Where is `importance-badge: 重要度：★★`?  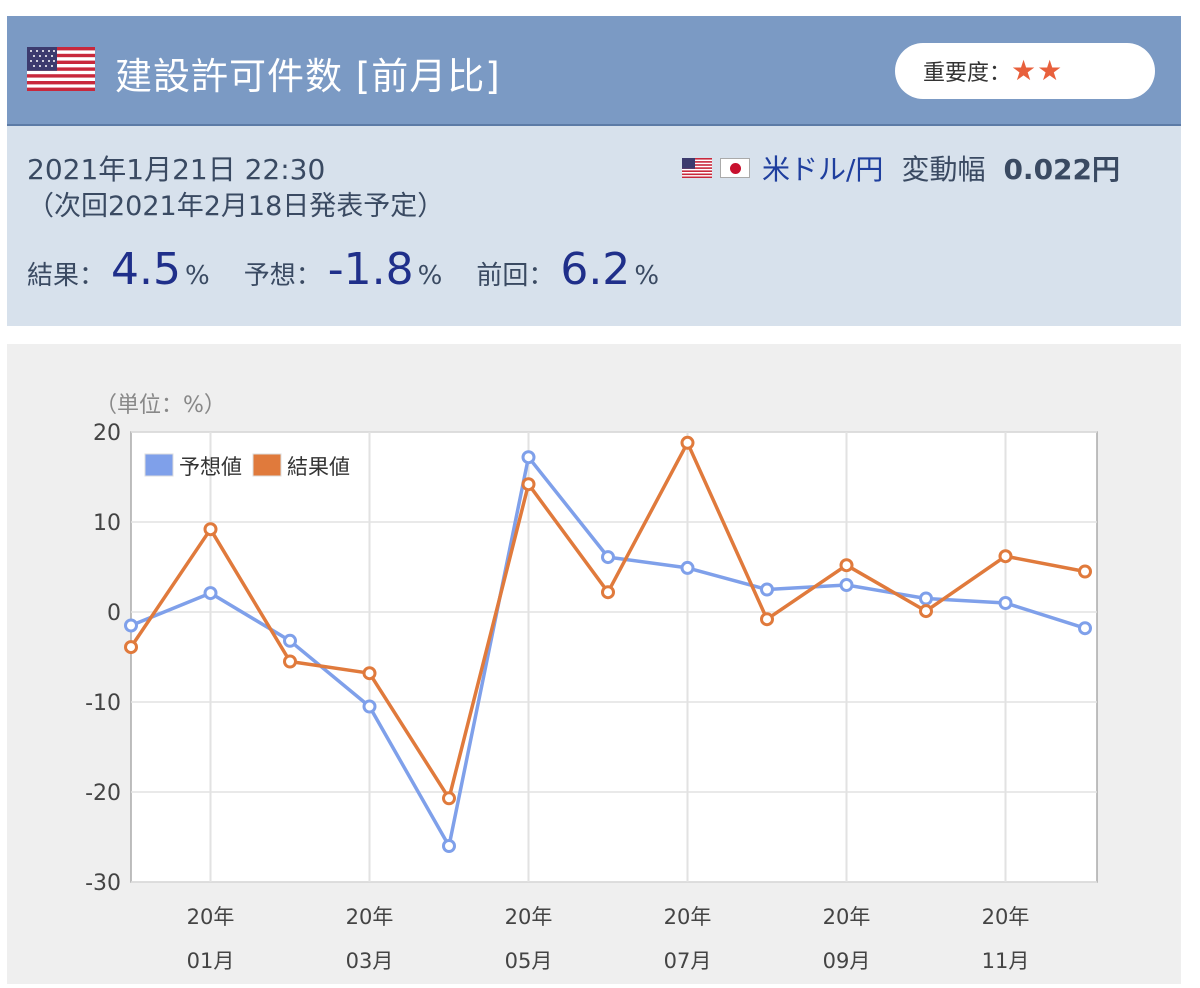
importance-badge: 重要度：★★ is located at coordinates (1025, 71).